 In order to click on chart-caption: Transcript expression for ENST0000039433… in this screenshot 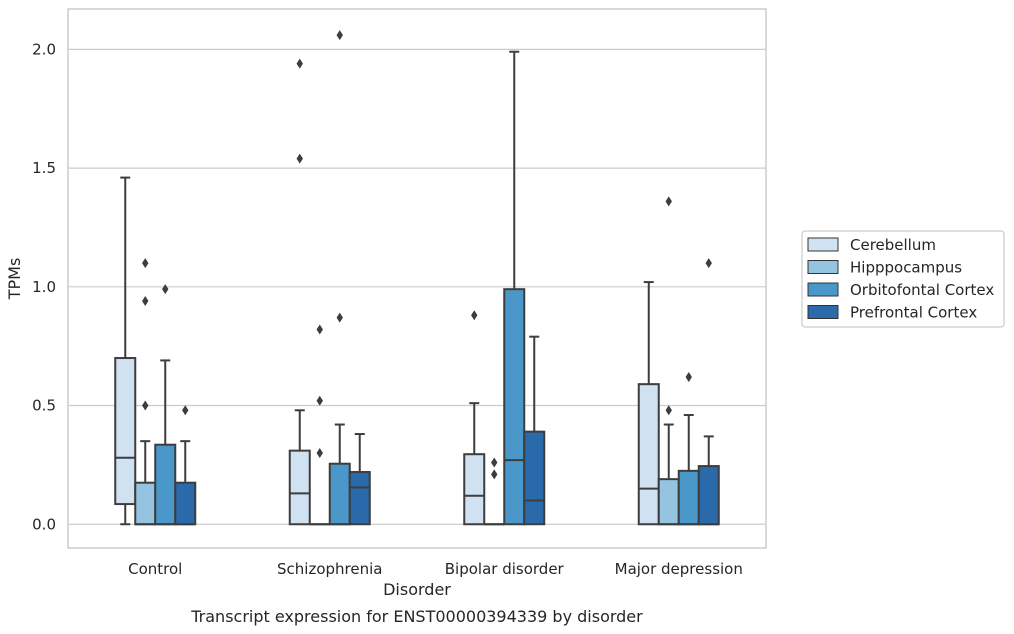, I will do `click(416, 616)`.